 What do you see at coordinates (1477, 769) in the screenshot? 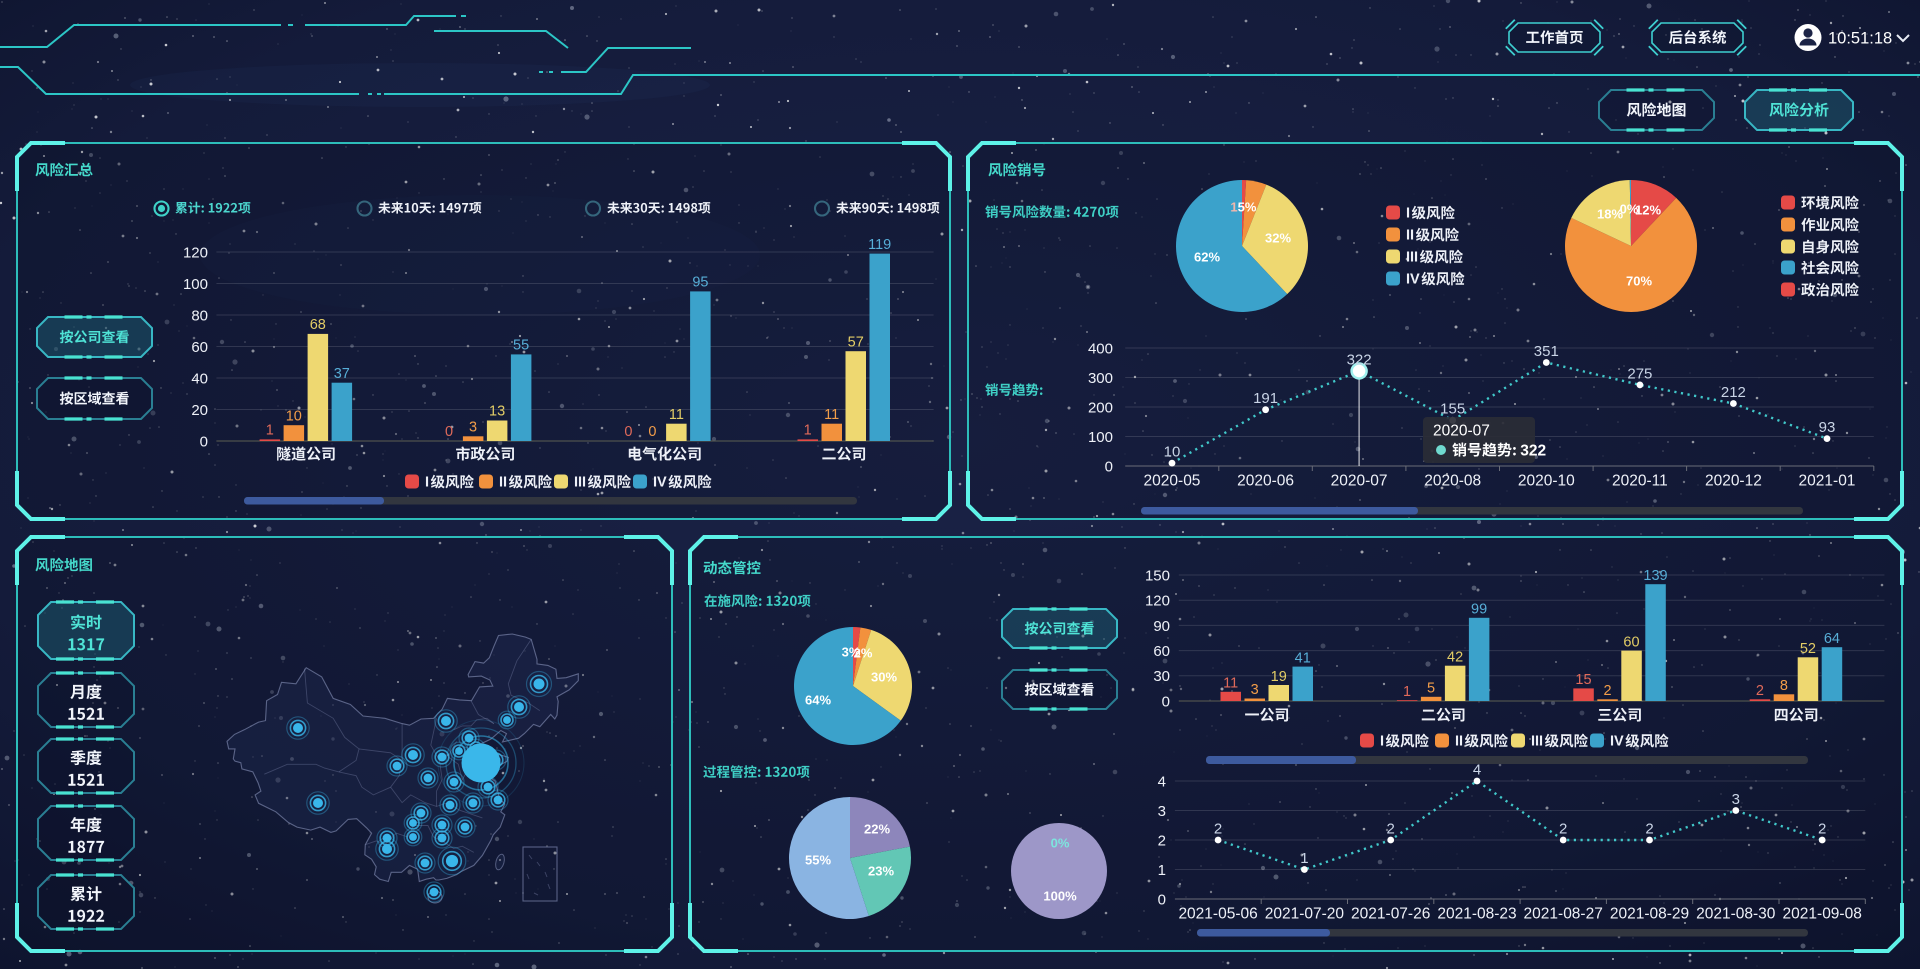
I see `svg-text: 4` at bounding box center [1477, 769].